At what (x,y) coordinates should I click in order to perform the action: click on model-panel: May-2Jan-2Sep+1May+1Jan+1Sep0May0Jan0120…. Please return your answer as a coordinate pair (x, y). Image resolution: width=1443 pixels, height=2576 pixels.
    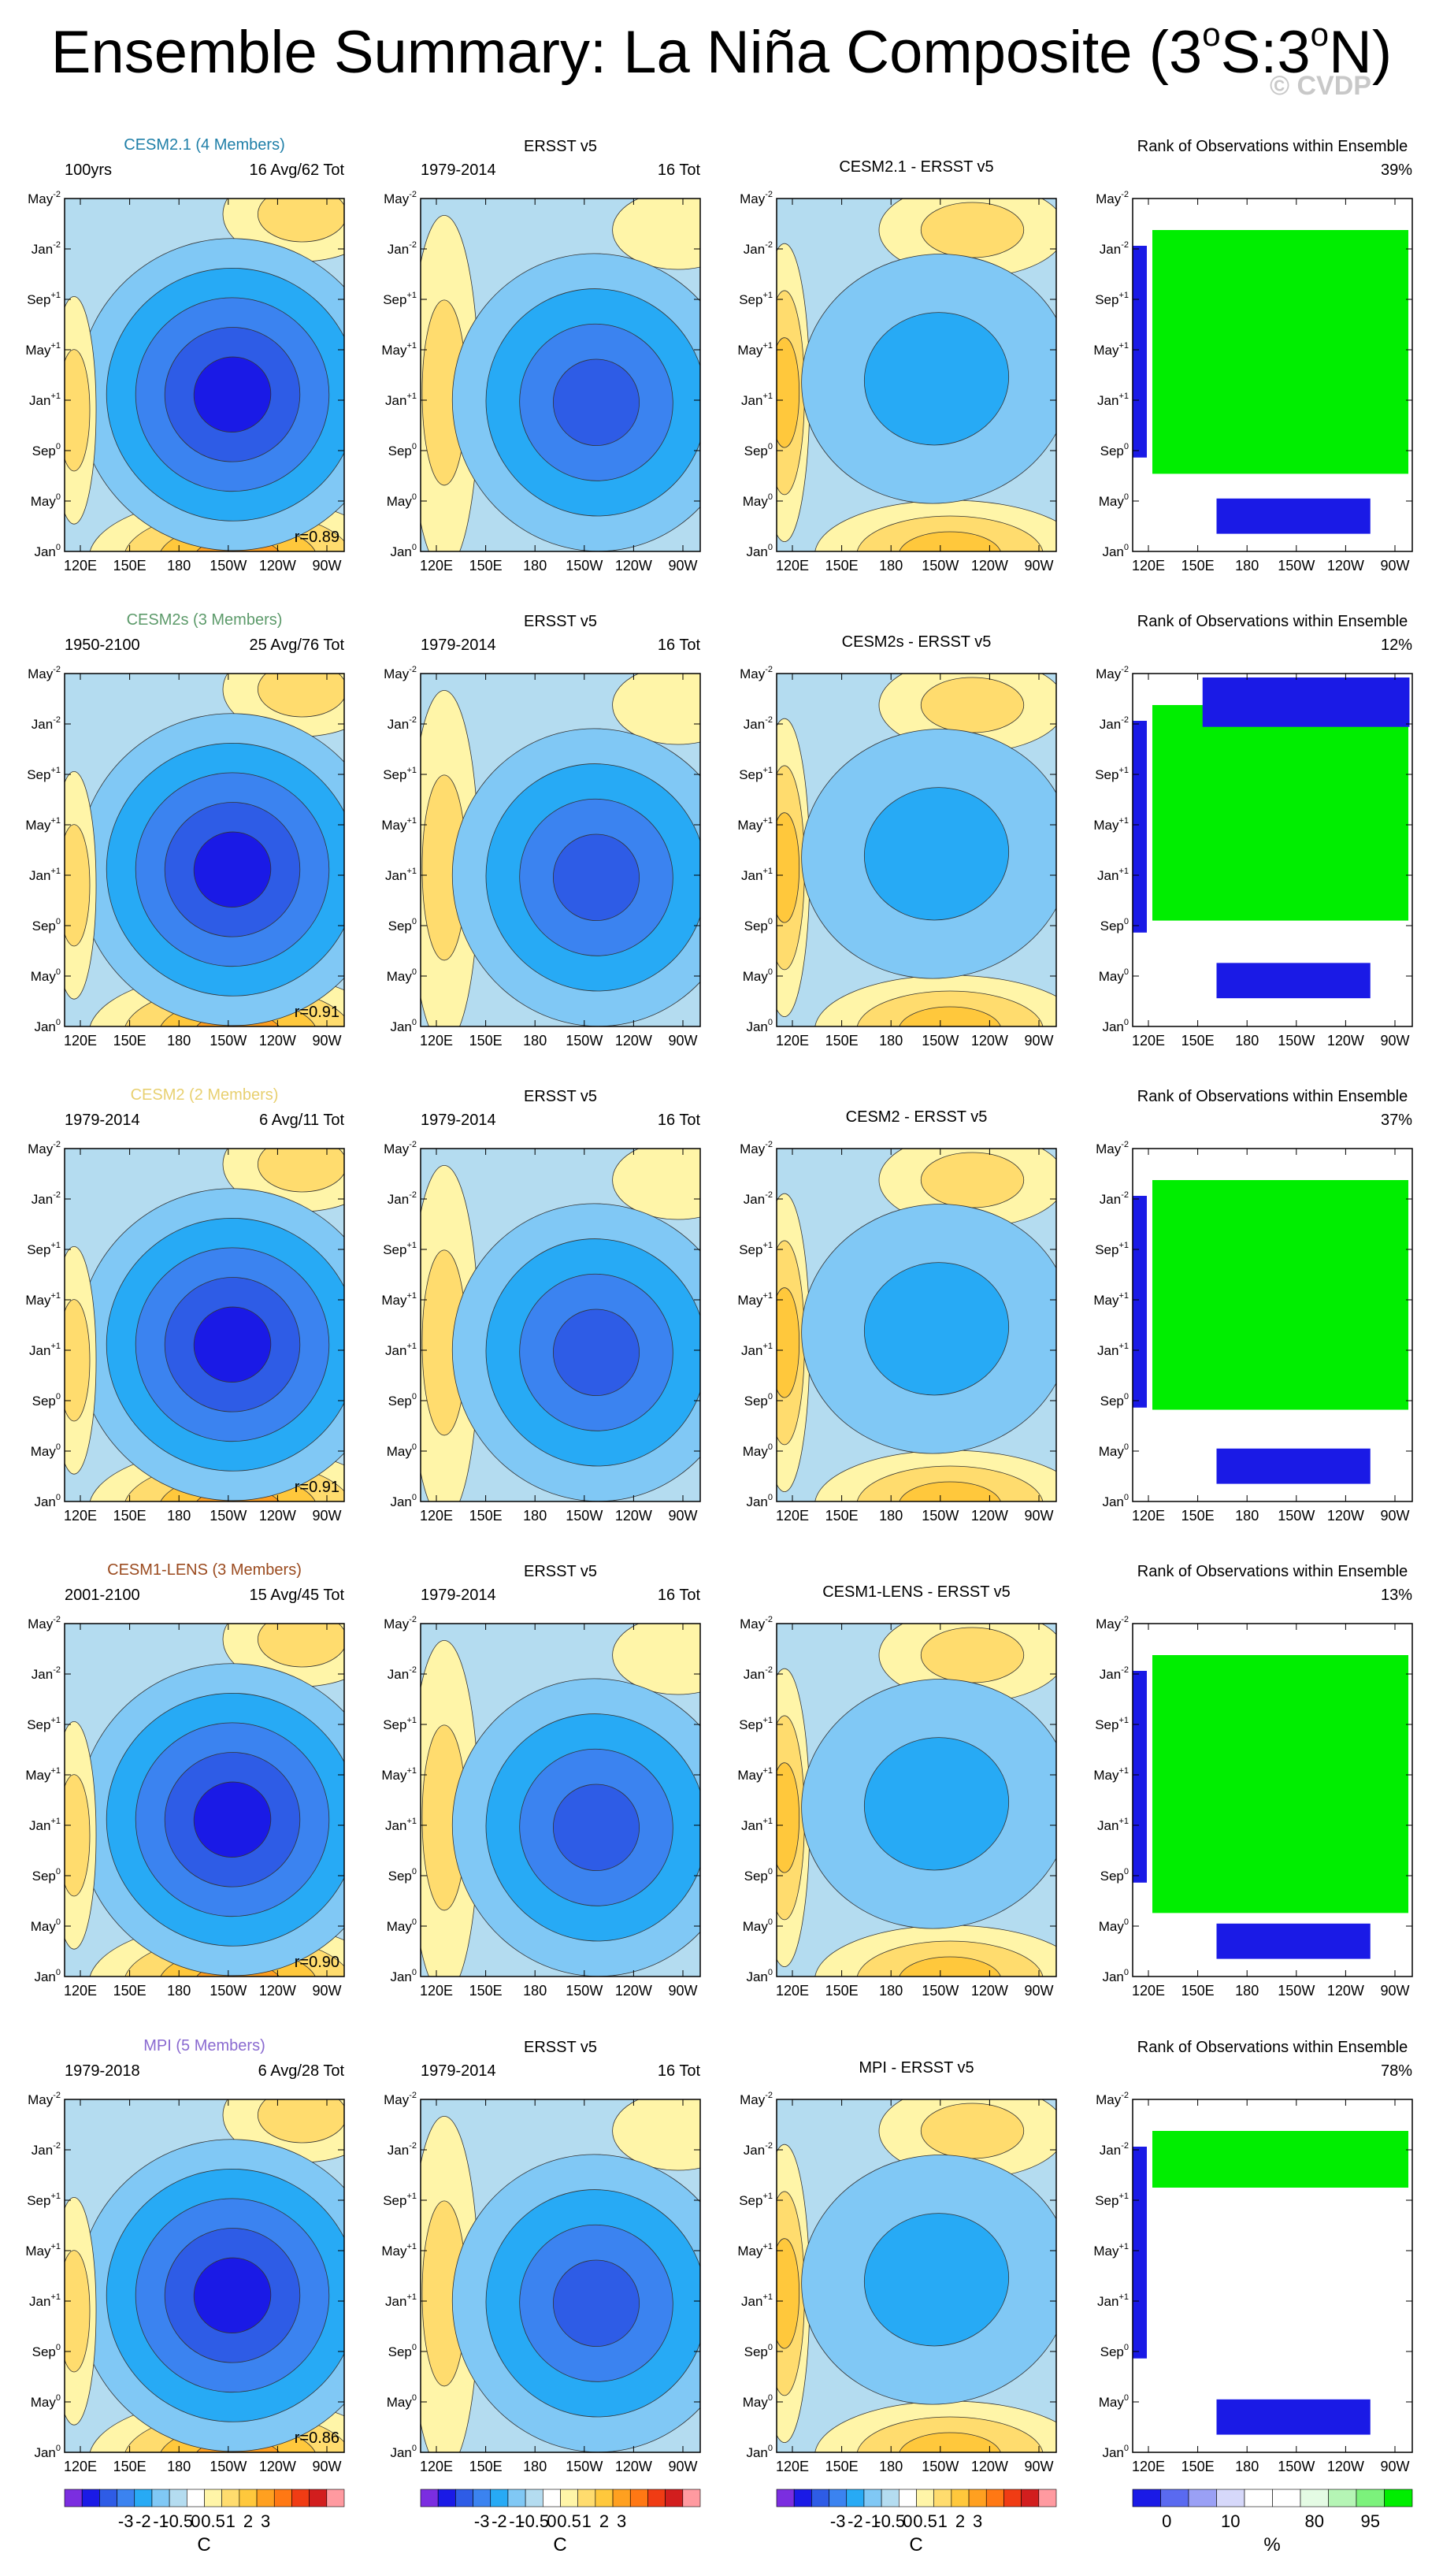
    Looking at the image, I should click on (185, 2282).